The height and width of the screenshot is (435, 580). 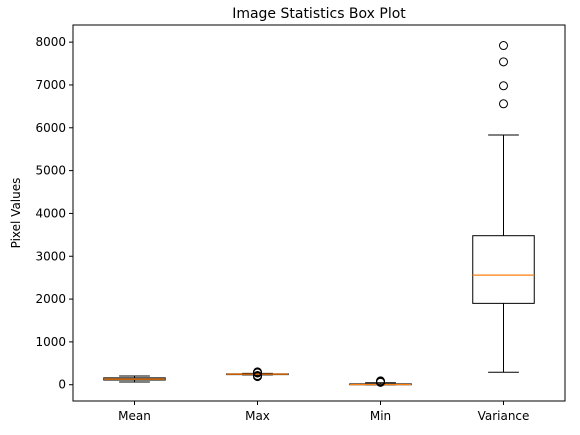 What do you see at coordinates (50, 256) in the screenshot?
I see `y-tick-label: 3000` at bounding box center [50, 256].